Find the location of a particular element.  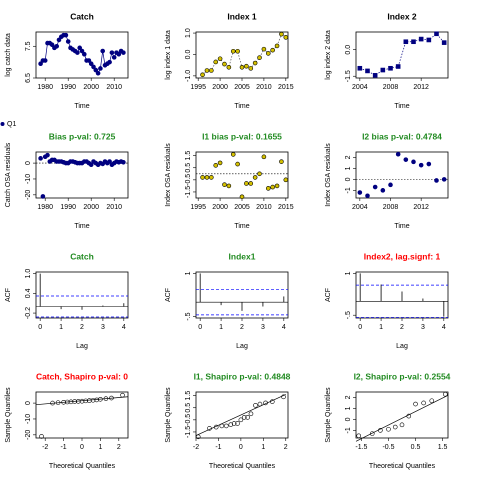

x-tick-label: 1.5 is located at coordinates (443, 447).